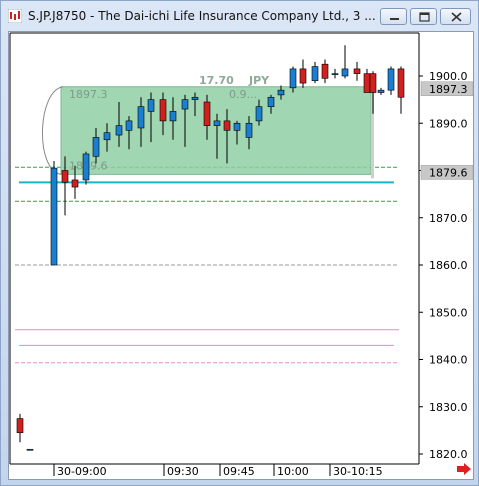 Image resolution: width=479 pixels, height=486 pixels. I want to click on price-labels: 1897.3 1879.6, so click(447, 130).